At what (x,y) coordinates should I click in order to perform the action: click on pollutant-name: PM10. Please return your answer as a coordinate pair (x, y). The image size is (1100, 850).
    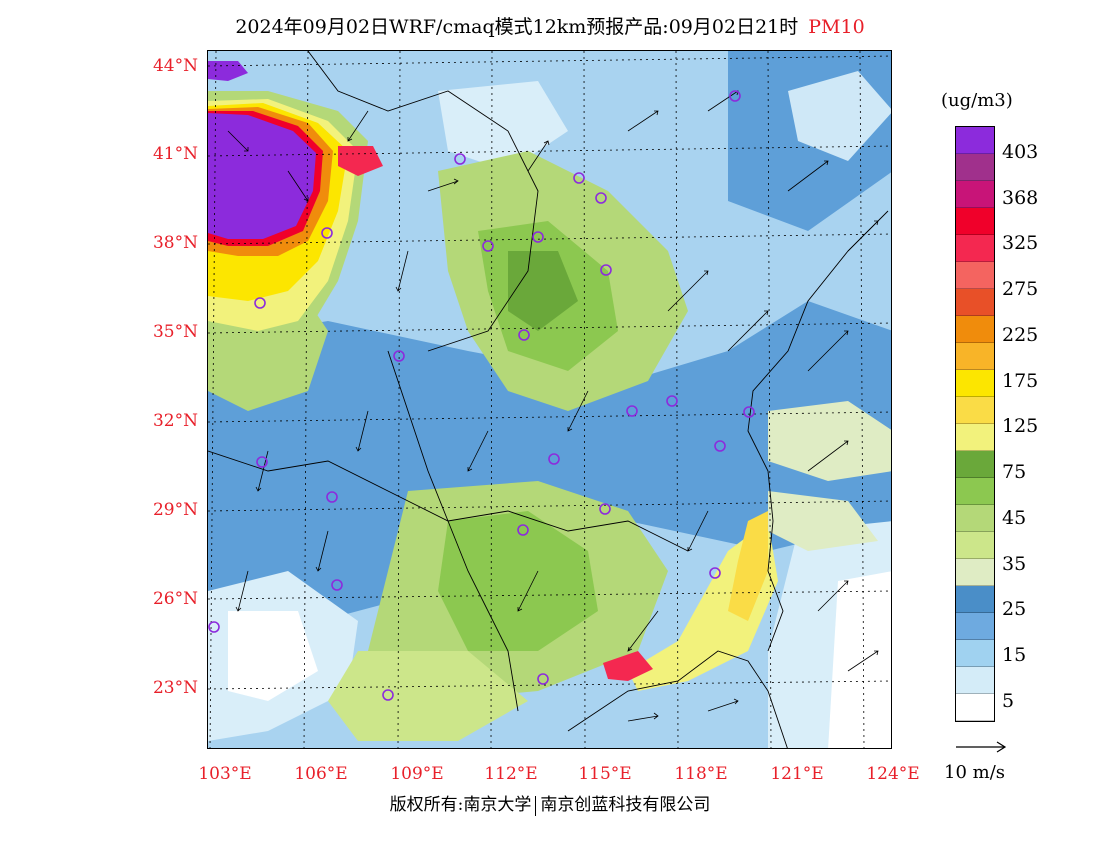
    Looking at the image, I should click on (836, 27).